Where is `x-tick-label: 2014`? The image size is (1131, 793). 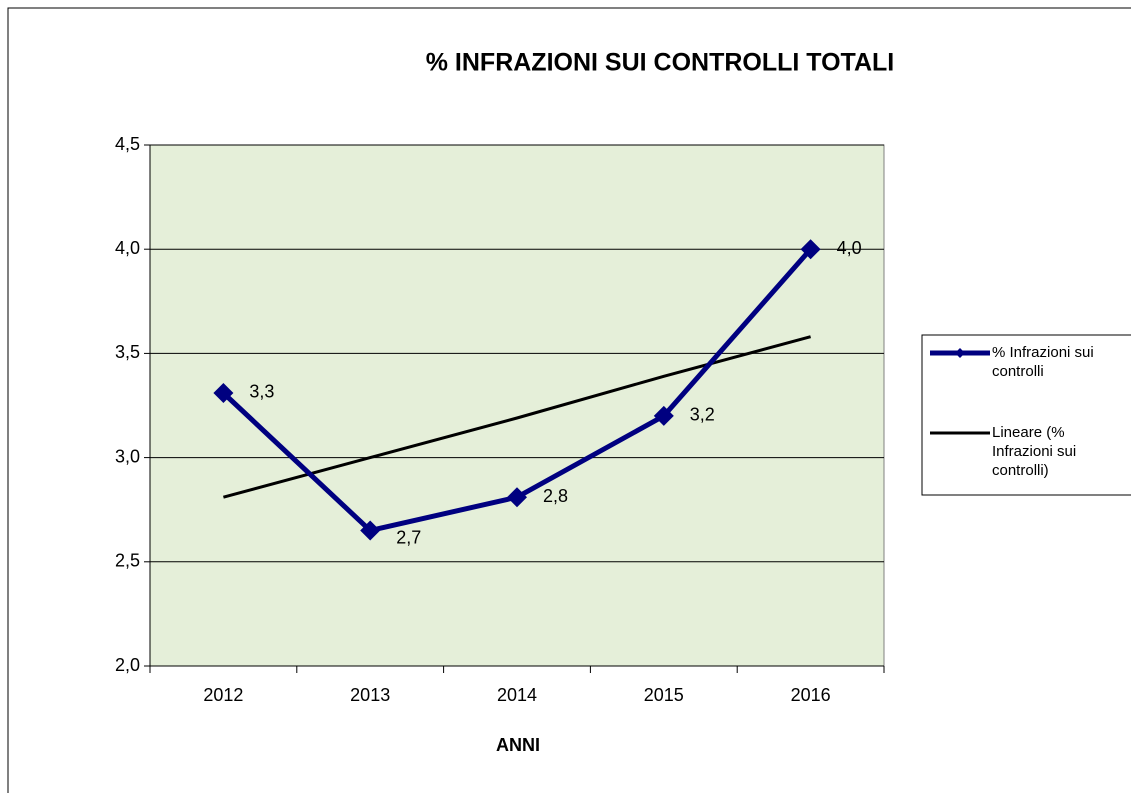
x-tick-label: 2014 is located at coordinates (517, 695).